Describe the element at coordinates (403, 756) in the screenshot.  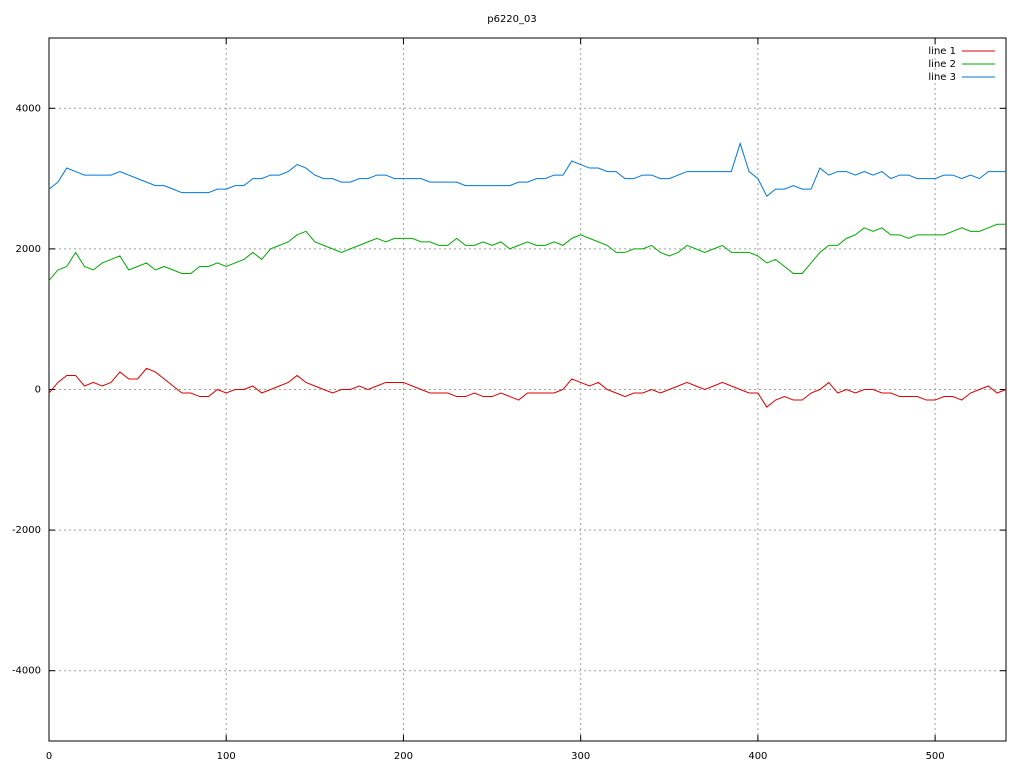
I see `x-tick-label: 200` at that location.